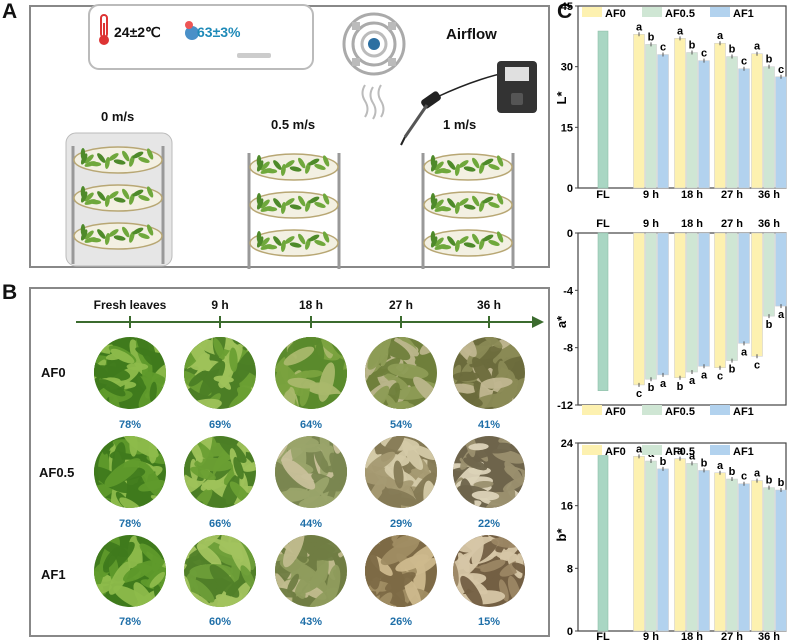 The height and width of the screenshot is (642, 788). Describe the element at coordinates (720, 552) in the screenshot. I see `bar-AF0-27h` at that location.